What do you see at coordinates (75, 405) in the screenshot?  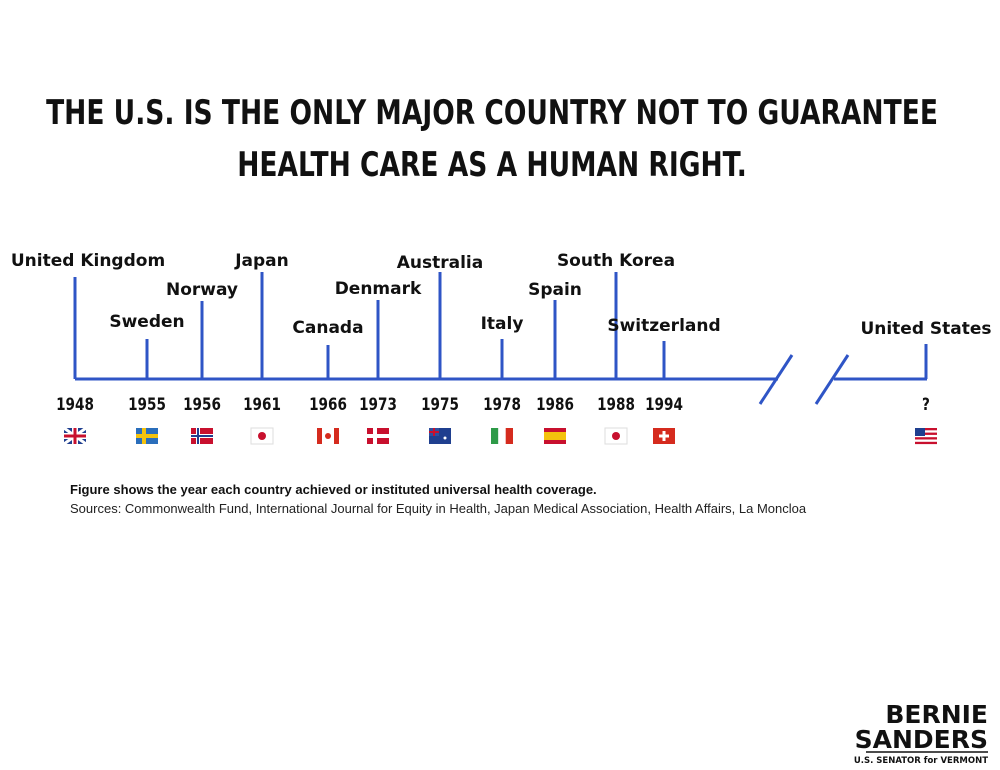 I see `year-label: 1948` at bounding box center [75, 405].